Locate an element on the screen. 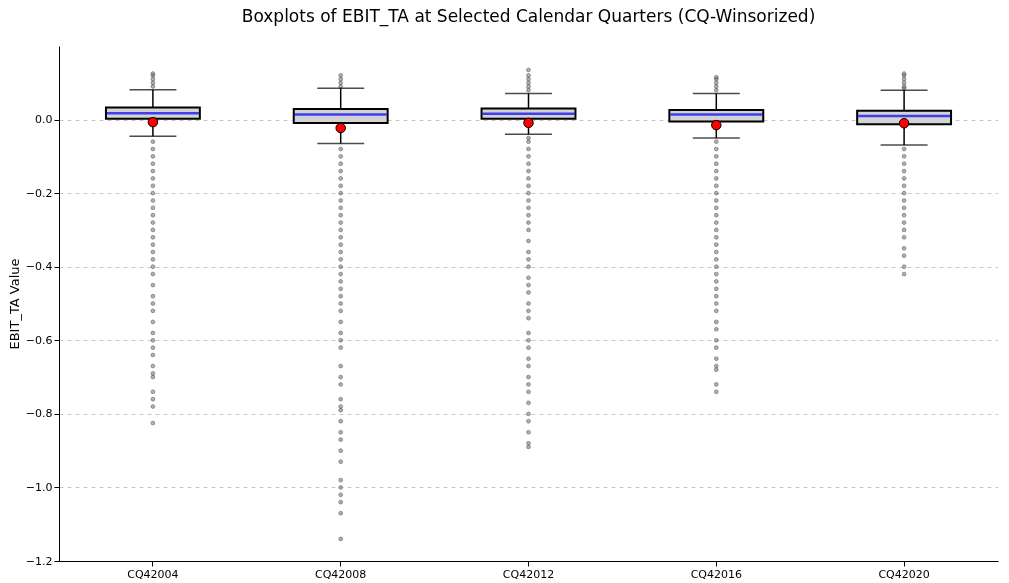 The width and height of the screenshot is (1009, 583). y-tick-label: −0.2 is located at coordinates (39, 193).